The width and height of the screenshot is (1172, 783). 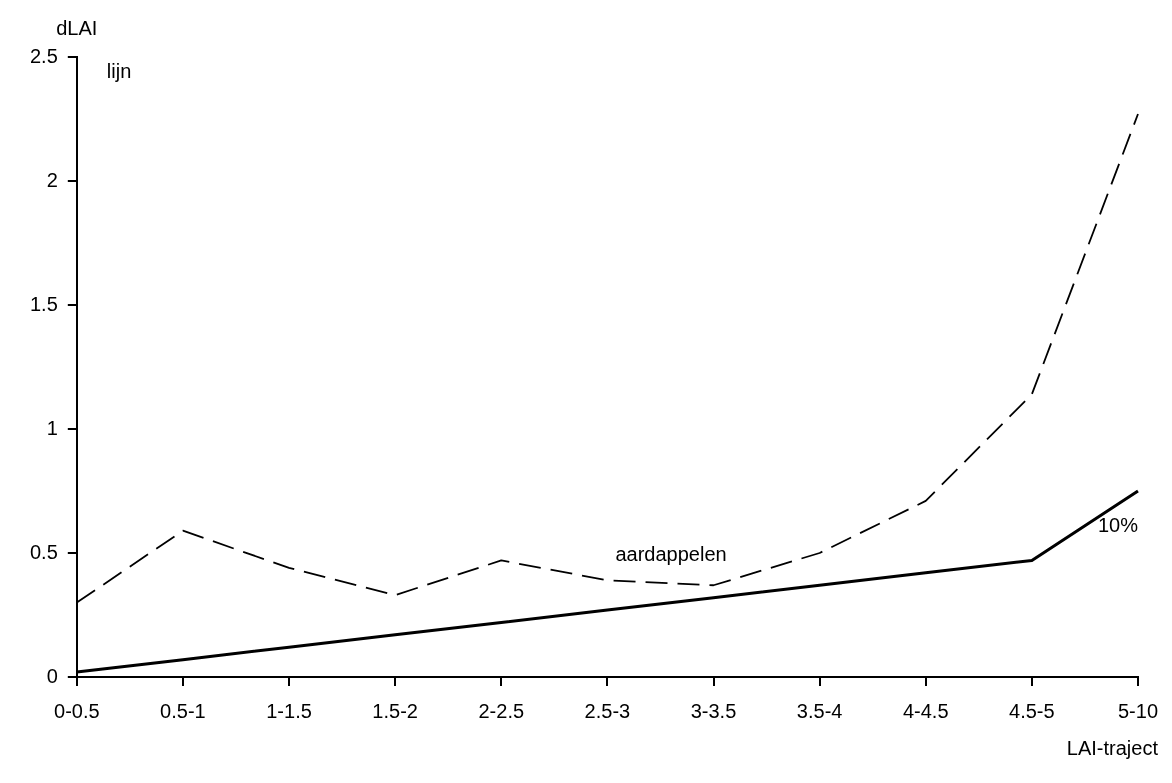 I want to click on series-label: 10%, so click(x=1118, y=524).